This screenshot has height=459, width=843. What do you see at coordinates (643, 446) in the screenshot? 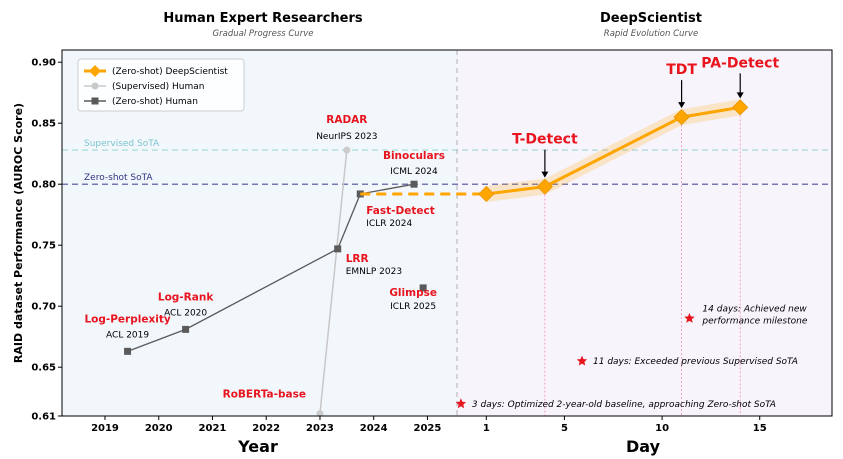
I see `right-x-axis-label: Day` at bounding box center [643, 446].